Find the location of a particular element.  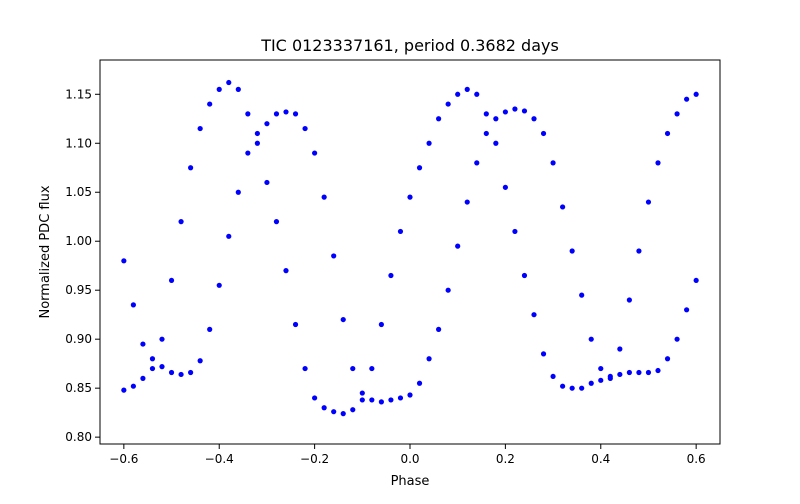

x-tick-label: 0.4 is located at coordinates (600, 459).